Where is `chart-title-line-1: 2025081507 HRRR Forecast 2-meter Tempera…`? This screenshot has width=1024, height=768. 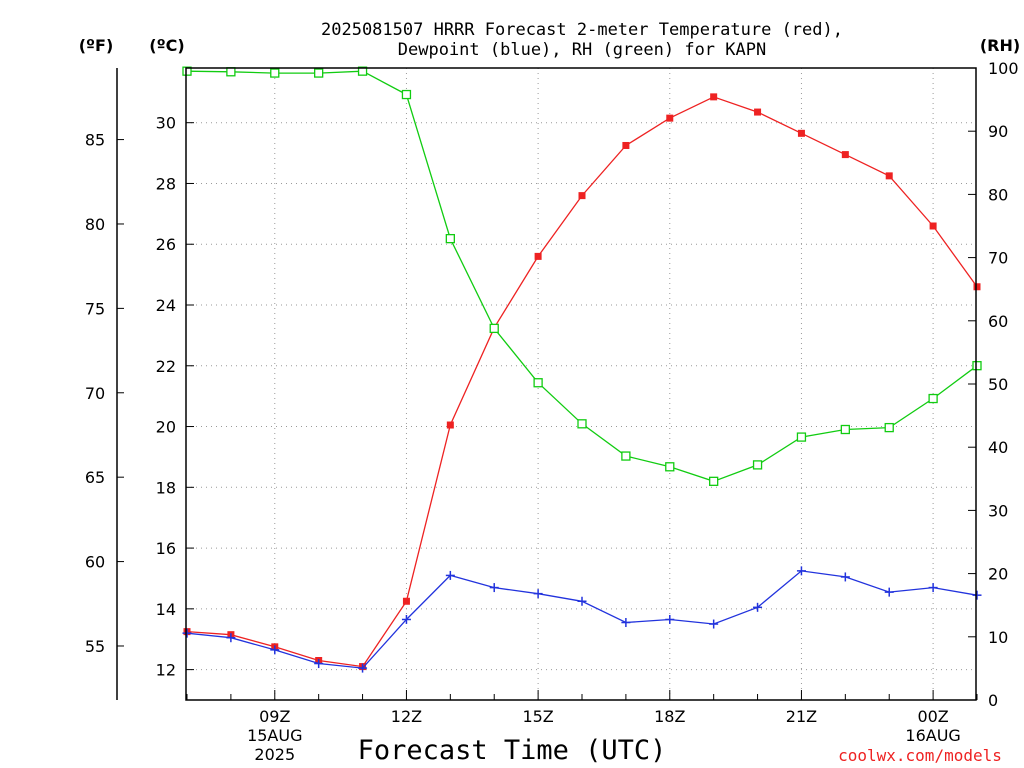
chart-title-line-1: 2025081507 HRRR Forecast 2-meter Tempera… is located at coordinates (582, 30).